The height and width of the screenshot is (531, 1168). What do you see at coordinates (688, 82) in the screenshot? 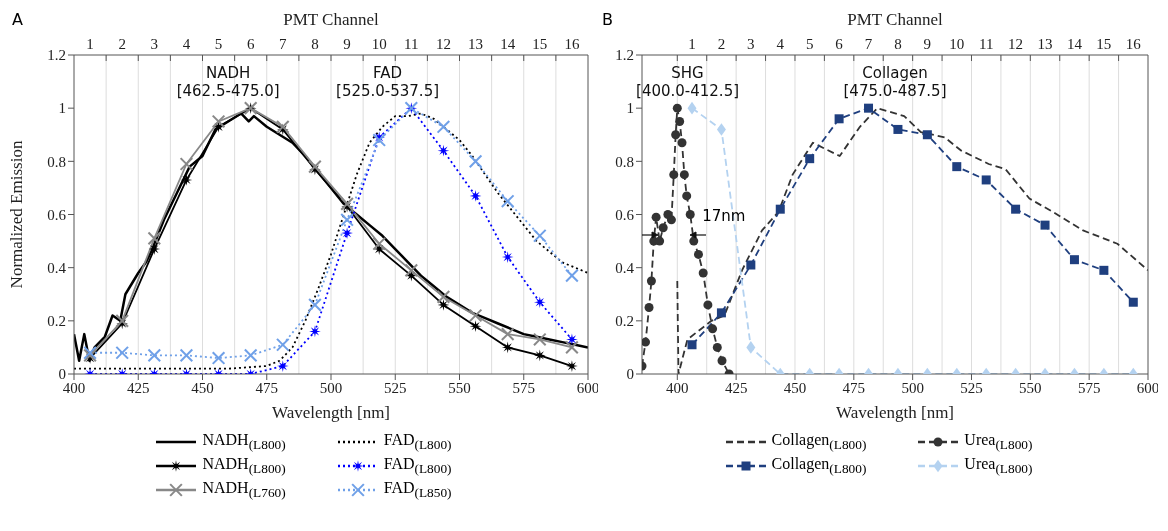
I see `annotation: SHG [400.0-412.5]` at bounding box center [688, 82].